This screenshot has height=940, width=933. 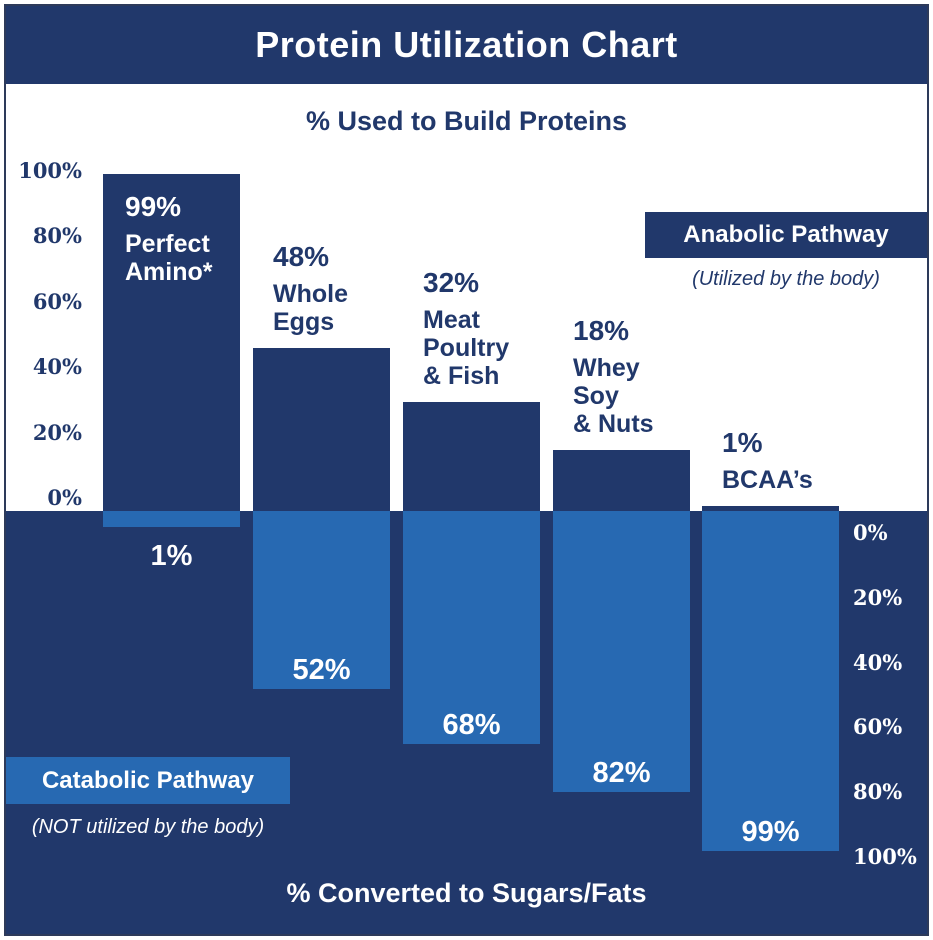 What do you see at coordinates (596, 395) in the screenshot?
I see `category-name-line: Soy` at bounding box center [596, 395].